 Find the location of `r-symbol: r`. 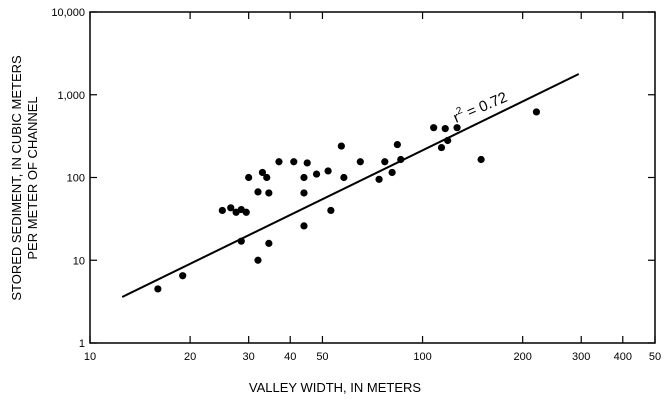

r-symbol: r is located at coordinates (456, 118).